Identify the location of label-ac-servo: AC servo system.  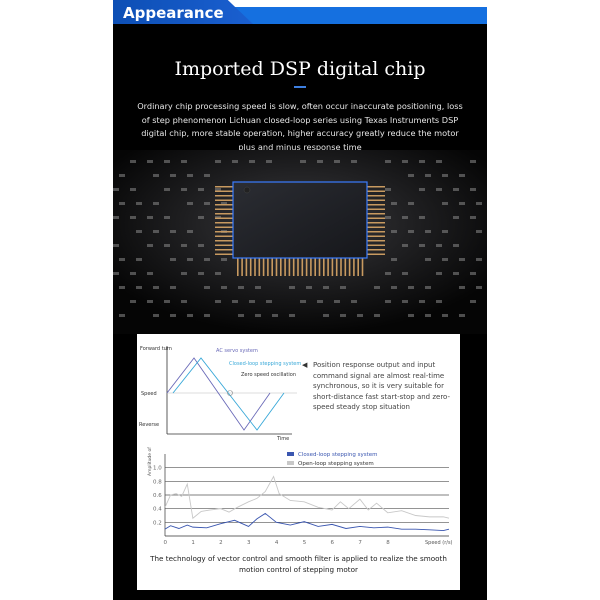
(237, 351).